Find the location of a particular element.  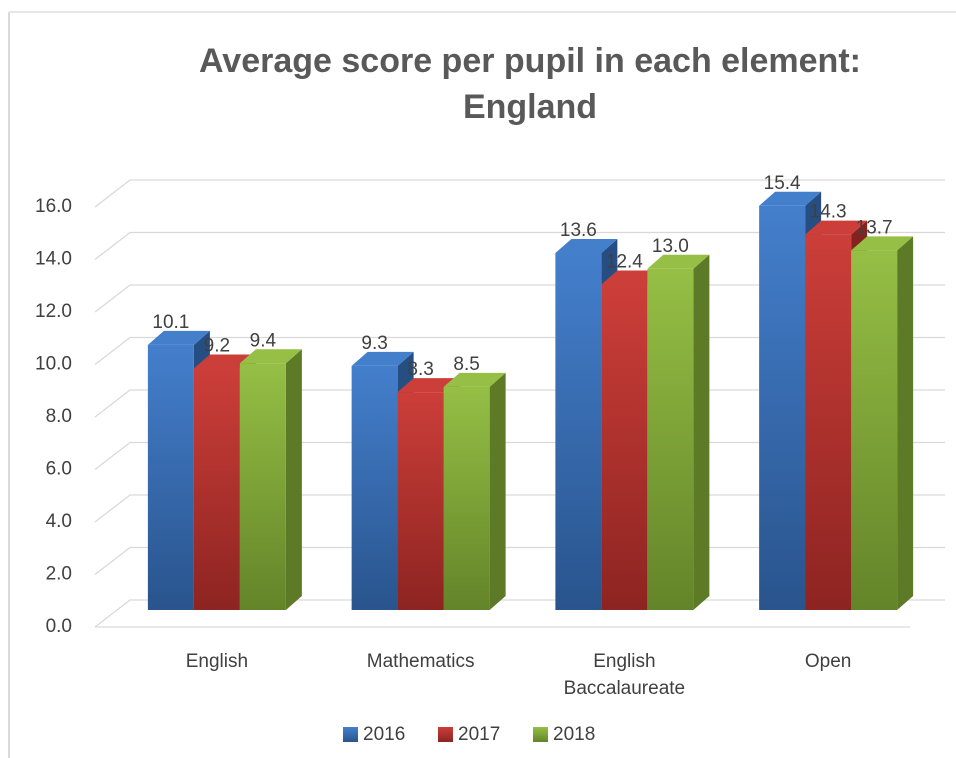

legend-label: 2018 is located at coordinates (574, 734).